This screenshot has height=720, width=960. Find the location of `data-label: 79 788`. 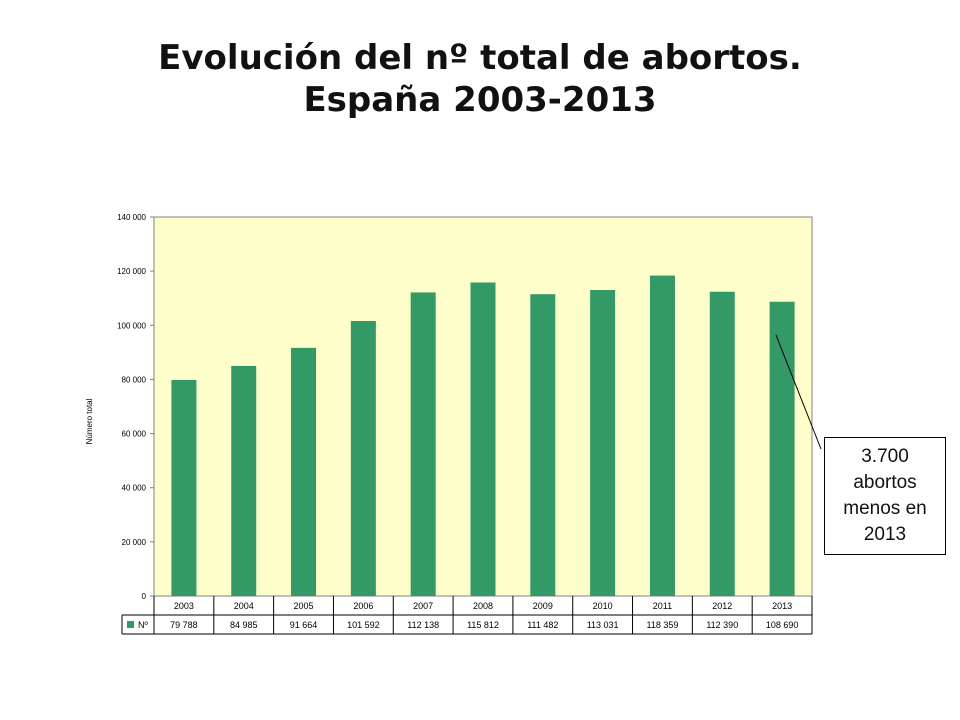

data-label: 79 788 is located at coordinates (184, 625).